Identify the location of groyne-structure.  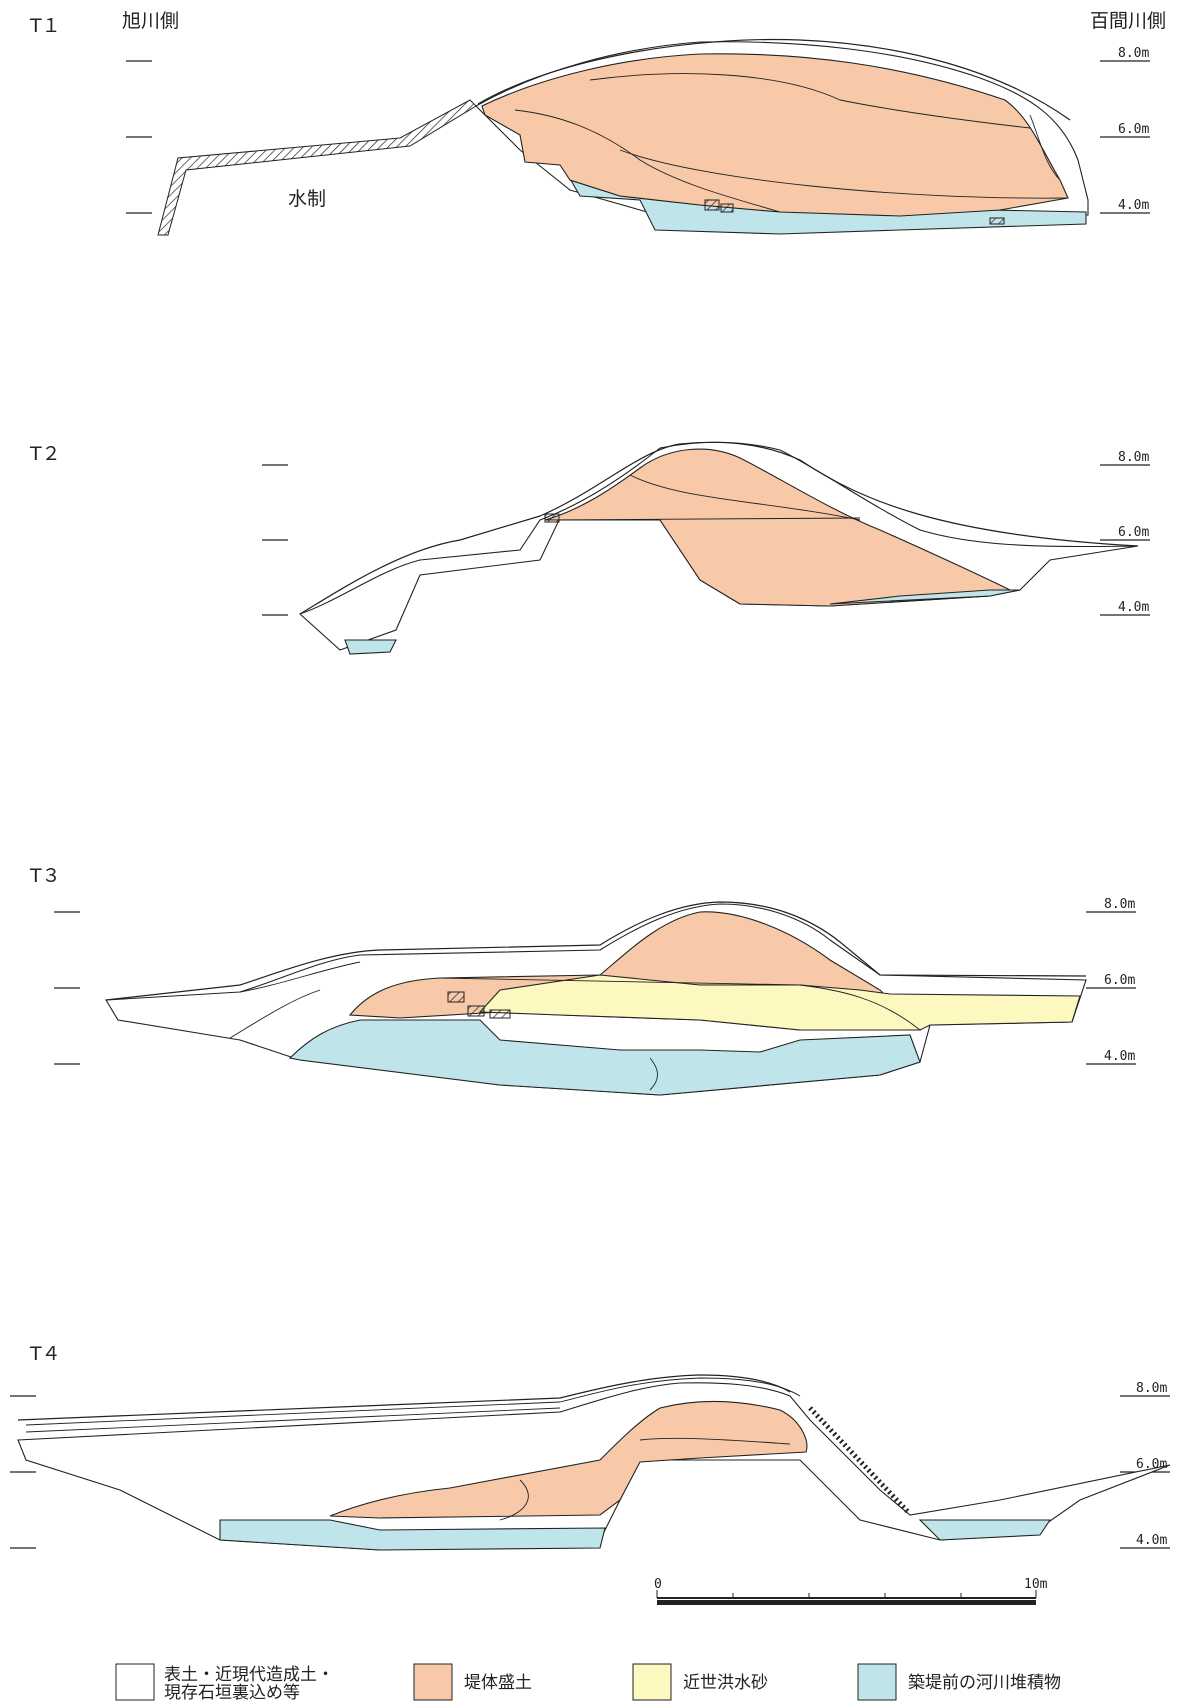
(317, 167).